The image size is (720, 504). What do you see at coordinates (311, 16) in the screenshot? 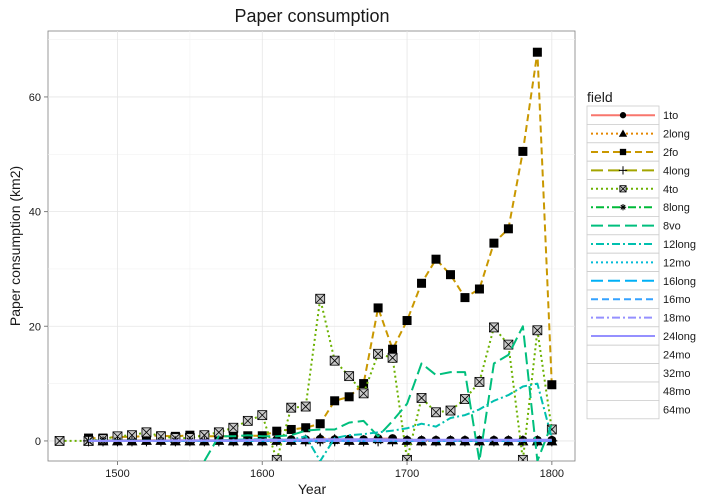
I see `chart-title: Paper consumption` at bounding box center [311, 16].